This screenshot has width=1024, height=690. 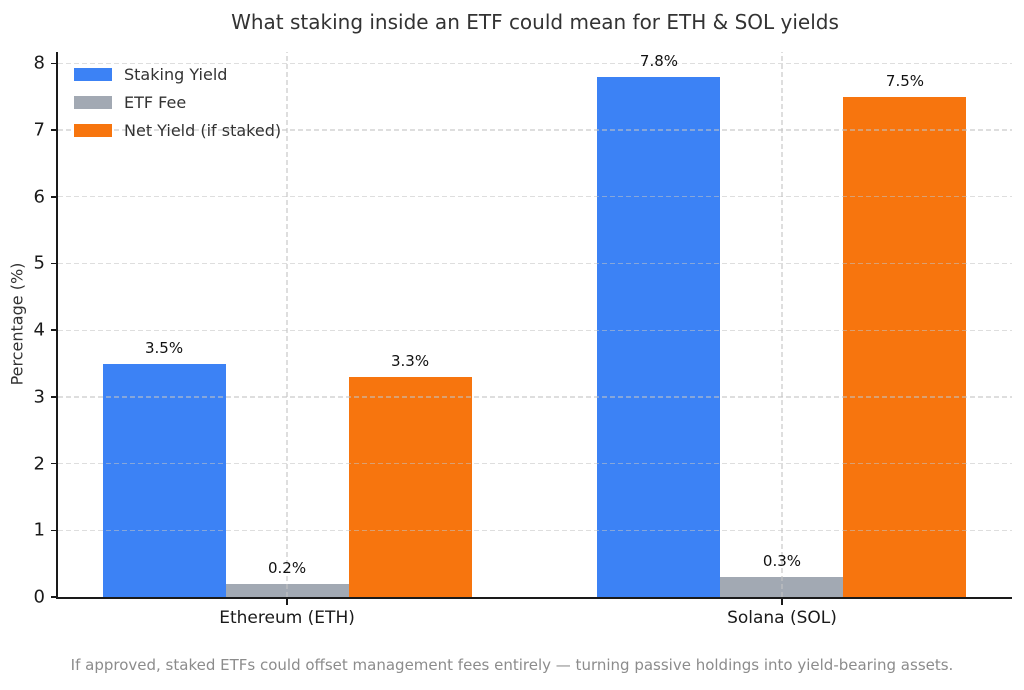 What do you see at coordinates (534, 598) in the screenshot?
I see `bottom-axis-spine` at bounding box center [534, 598].